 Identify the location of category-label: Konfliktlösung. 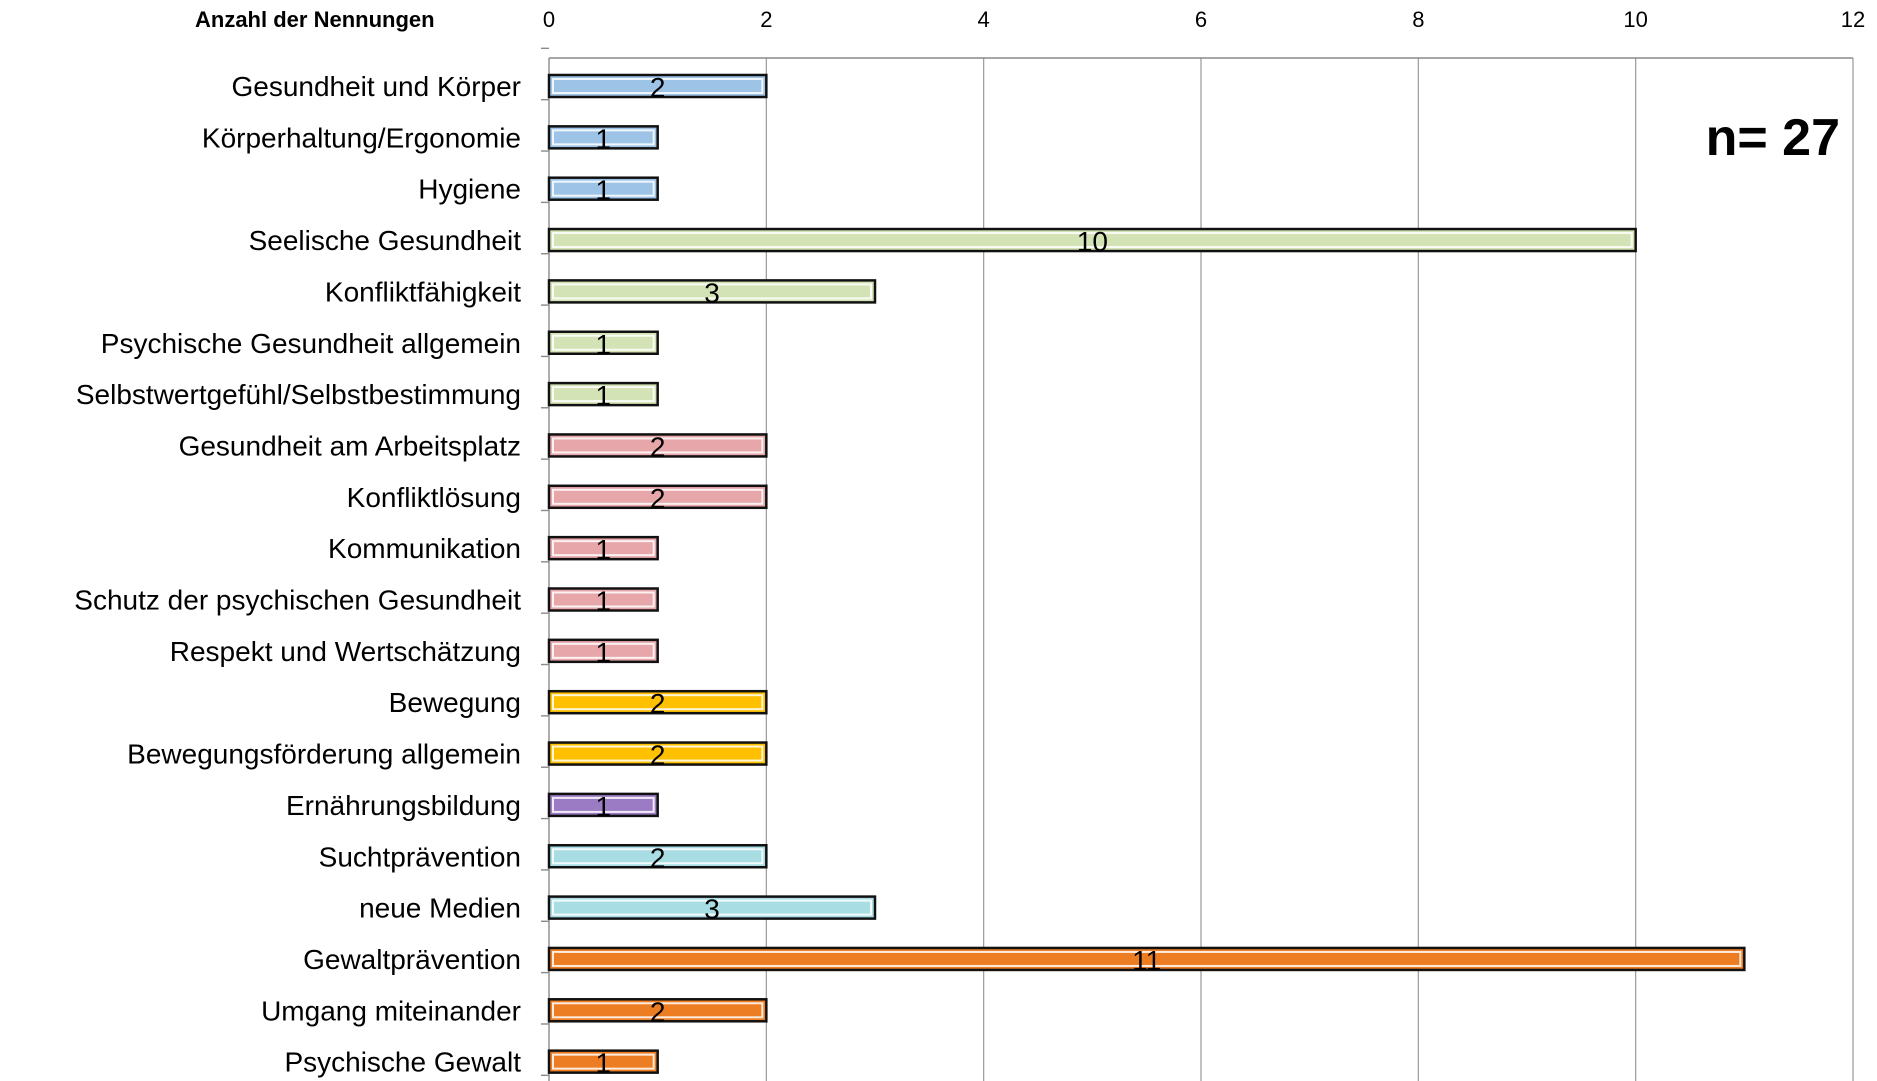
(434, 497).